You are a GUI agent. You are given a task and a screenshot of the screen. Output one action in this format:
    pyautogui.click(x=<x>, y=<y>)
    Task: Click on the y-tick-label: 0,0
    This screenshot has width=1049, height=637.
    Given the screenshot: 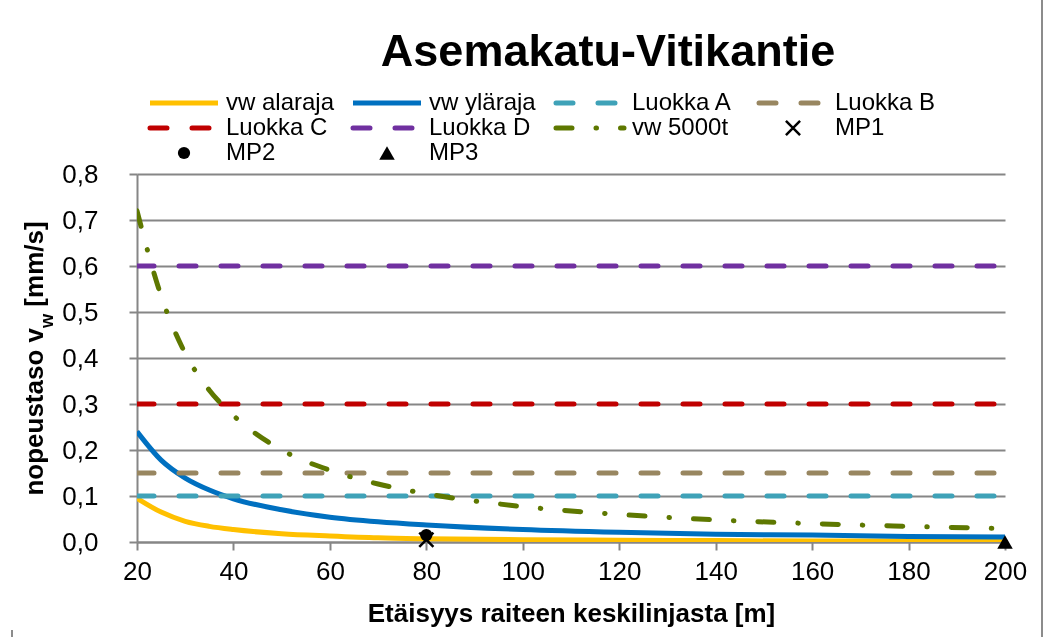 What is the action you would take?
    pyautogui.click(x=80, y=541)
    